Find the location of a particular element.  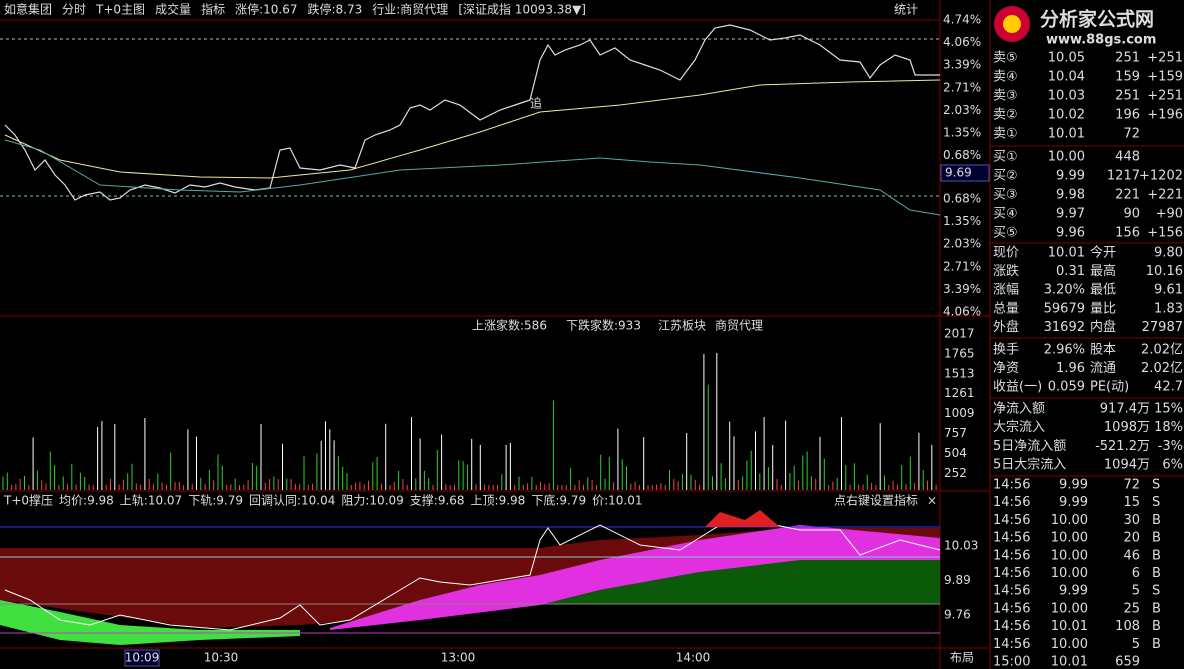

label: 价:10.01 is located at coordinates (617, 501).